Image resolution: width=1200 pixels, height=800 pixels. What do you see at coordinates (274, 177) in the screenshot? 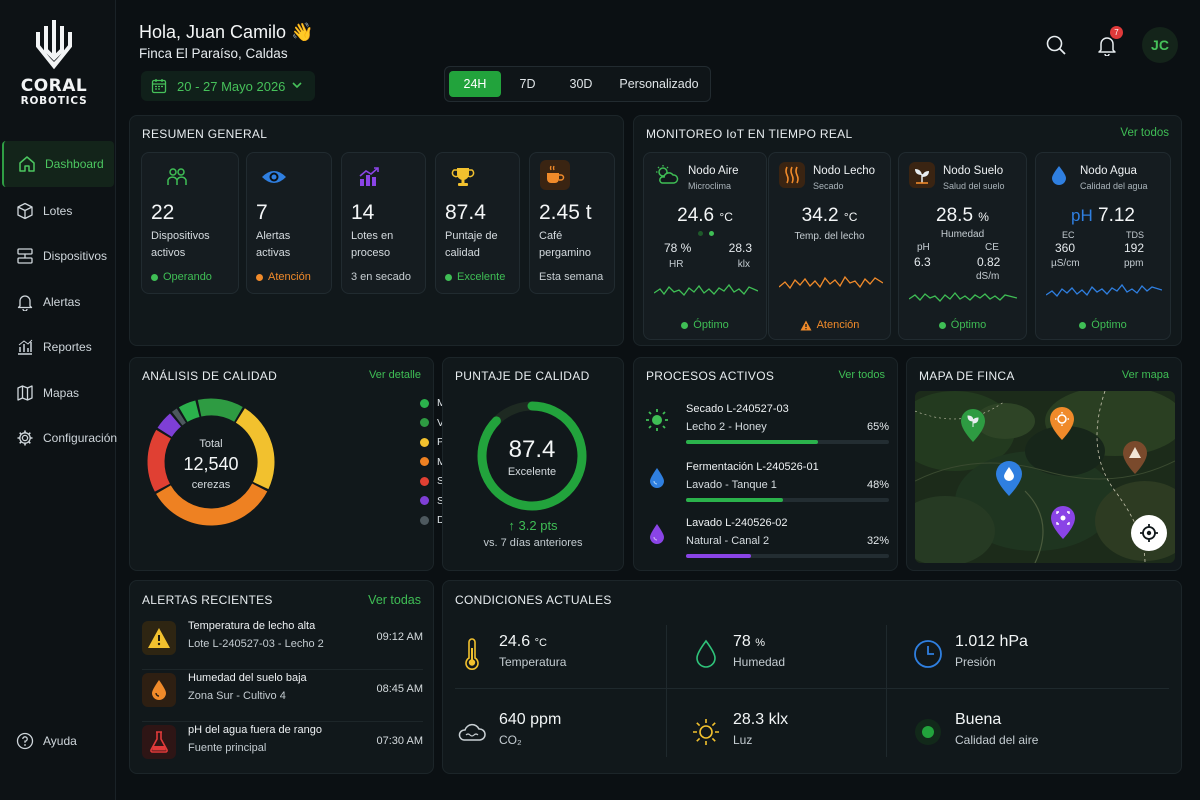
I see `eye-icon` at bounding box center [274, 177].